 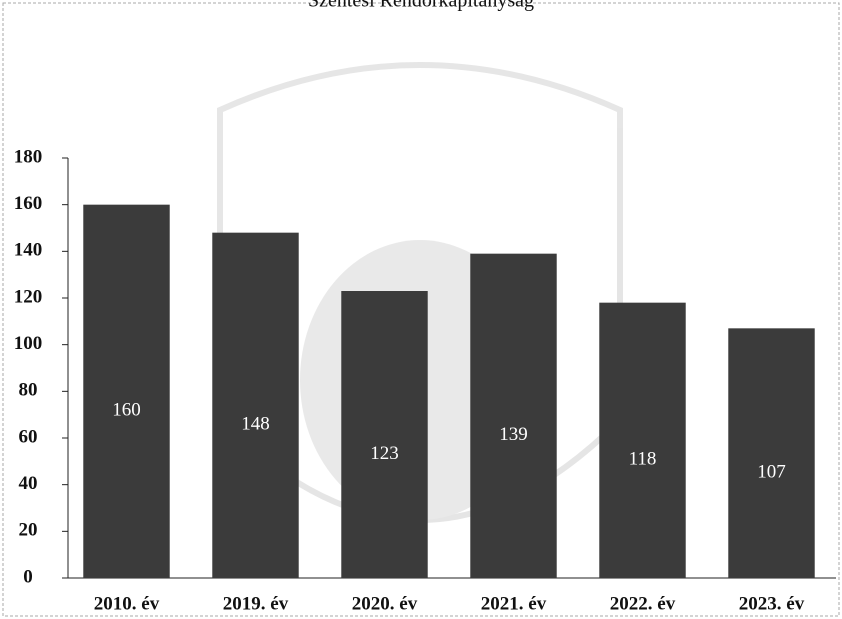 What do you see at coordinates (127, 603) in the screenshot?
I see `x-tick-label: 2010. év` at bounding box center [127, 603].